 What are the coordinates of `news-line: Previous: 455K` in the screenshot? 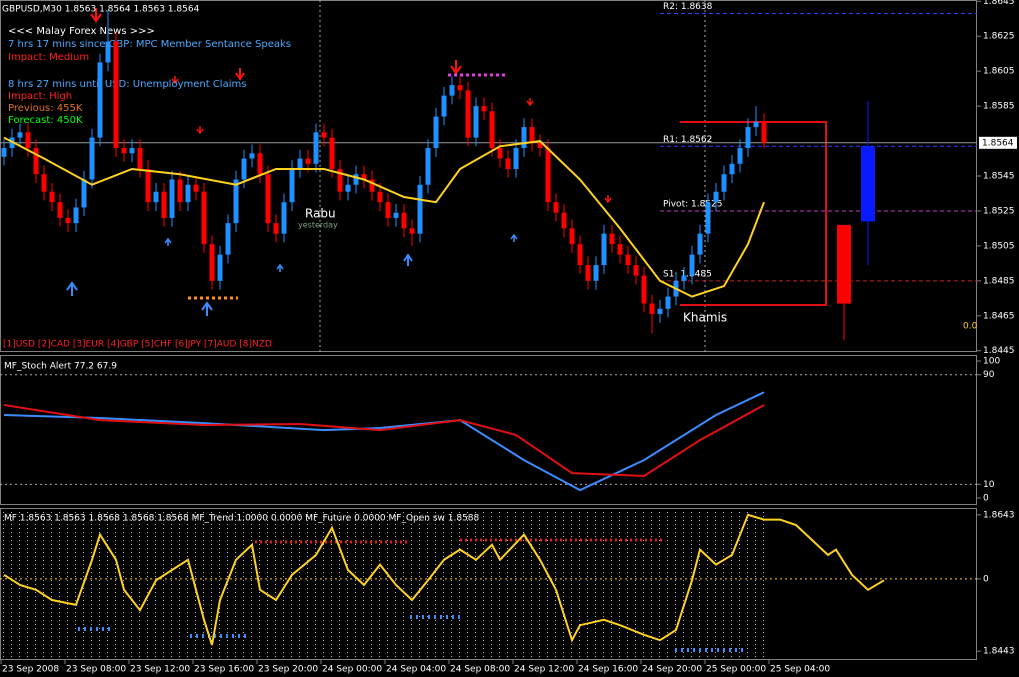 It's located at (45, 108).